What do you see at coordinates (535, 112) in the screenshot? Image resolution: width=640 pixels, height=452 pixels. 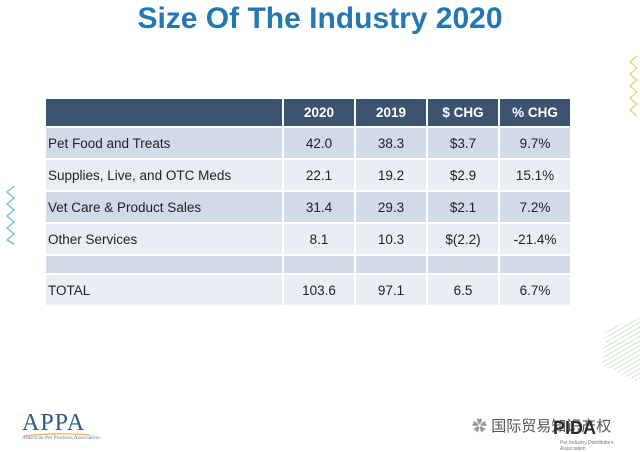 I see `header-percent-change: % CHG` at bounding box center [535, 112].